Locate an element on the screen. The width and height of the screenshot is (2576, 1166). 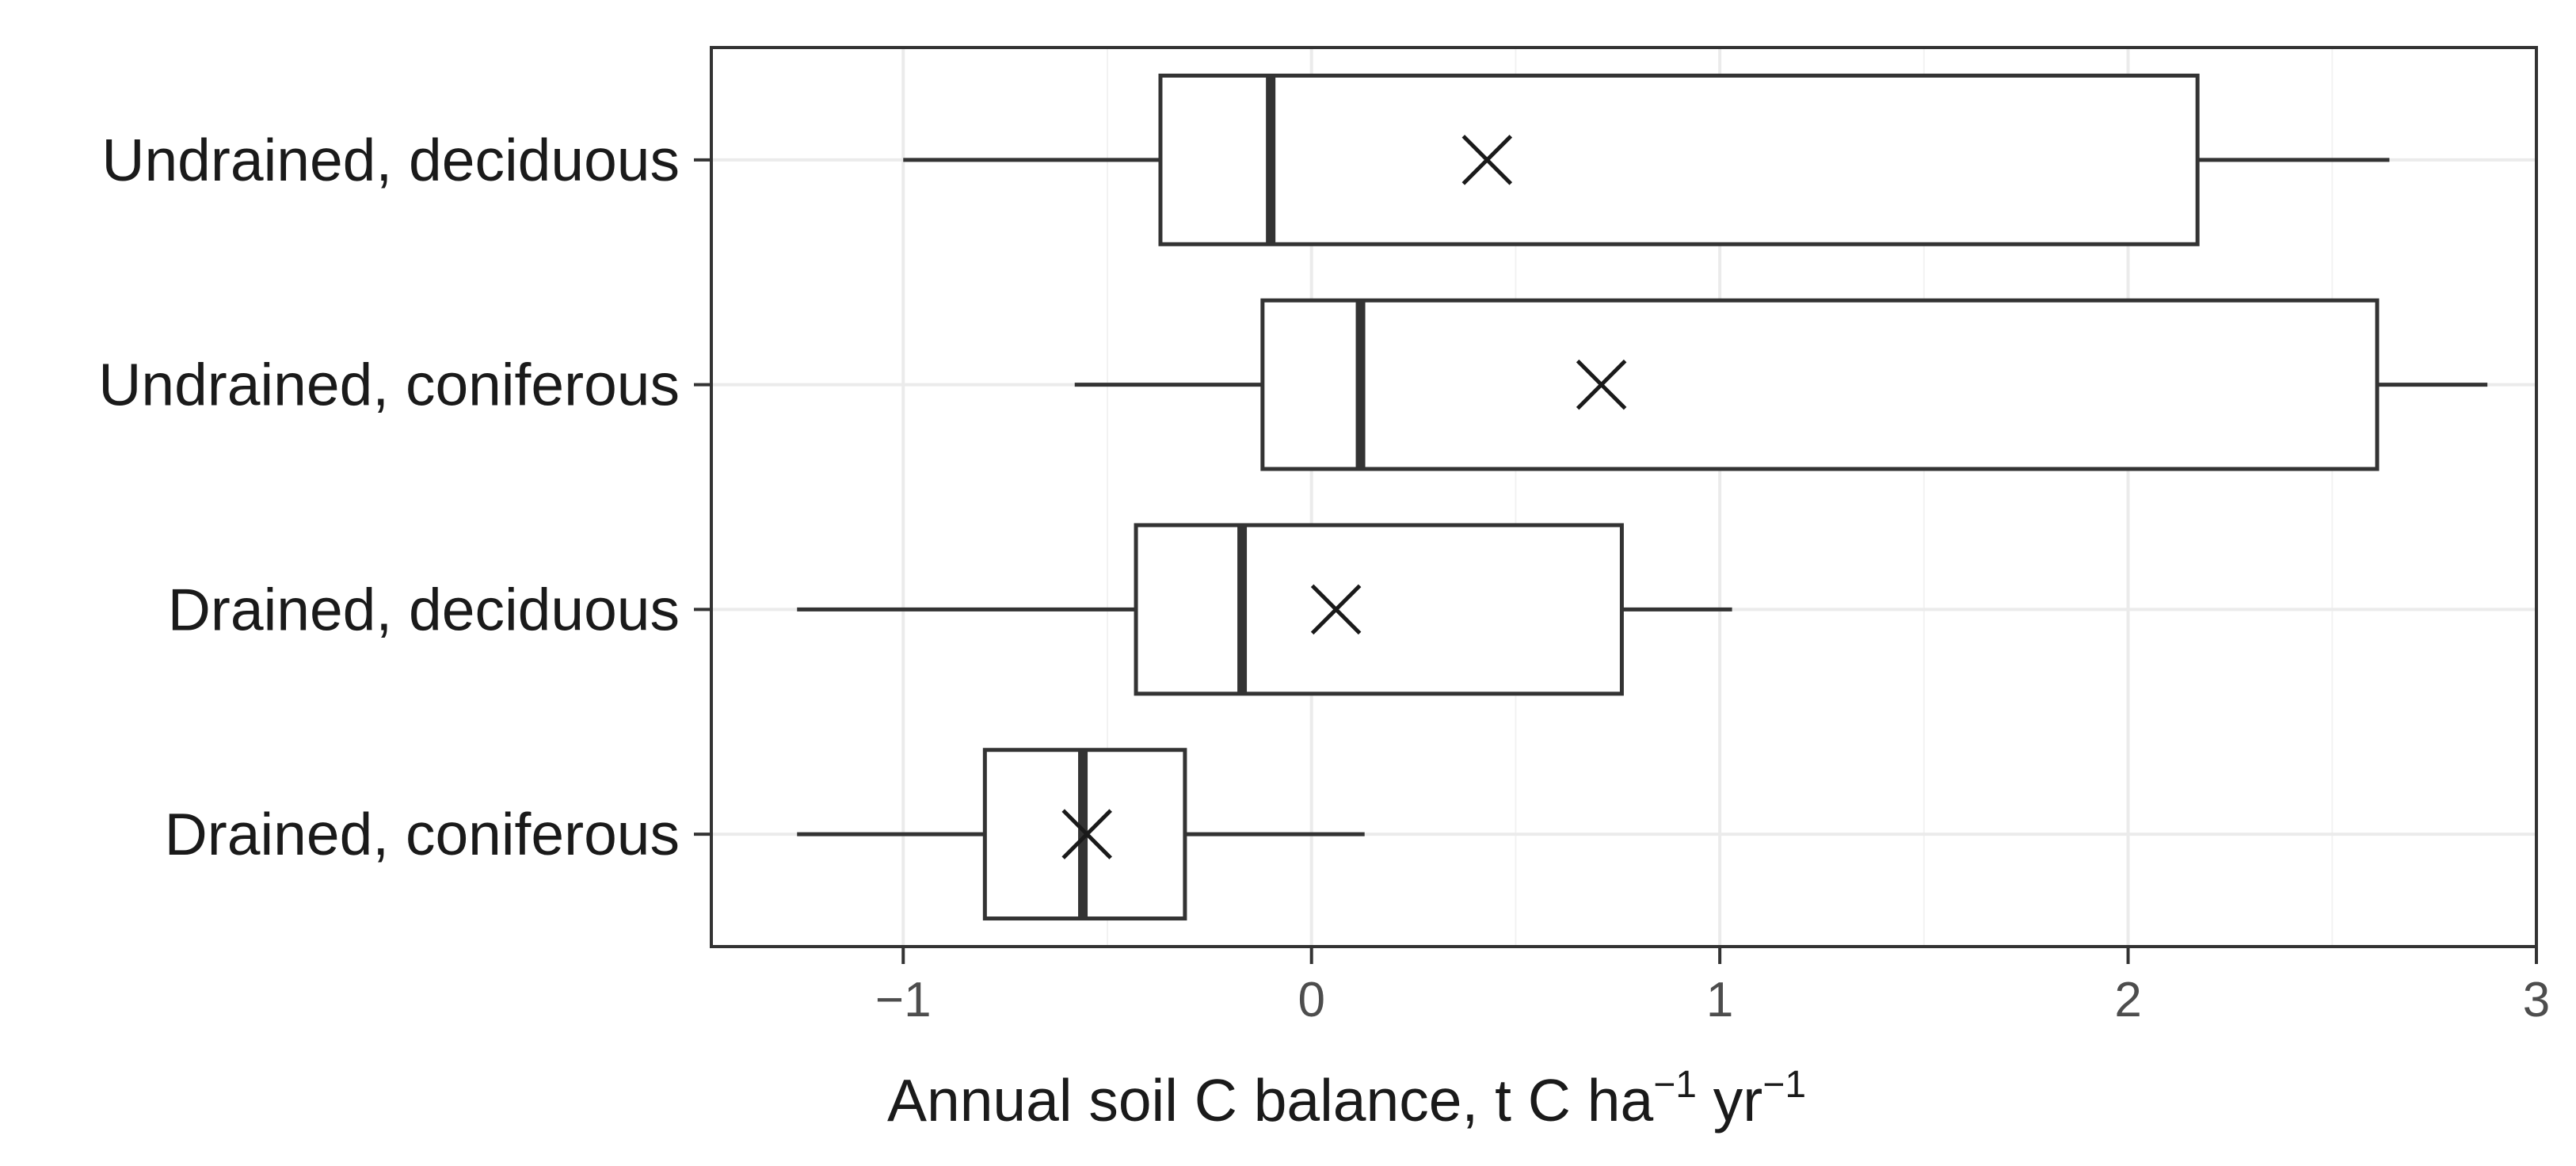
y-tick-label: Drained, coniferous is located at coordinates (422, 834).